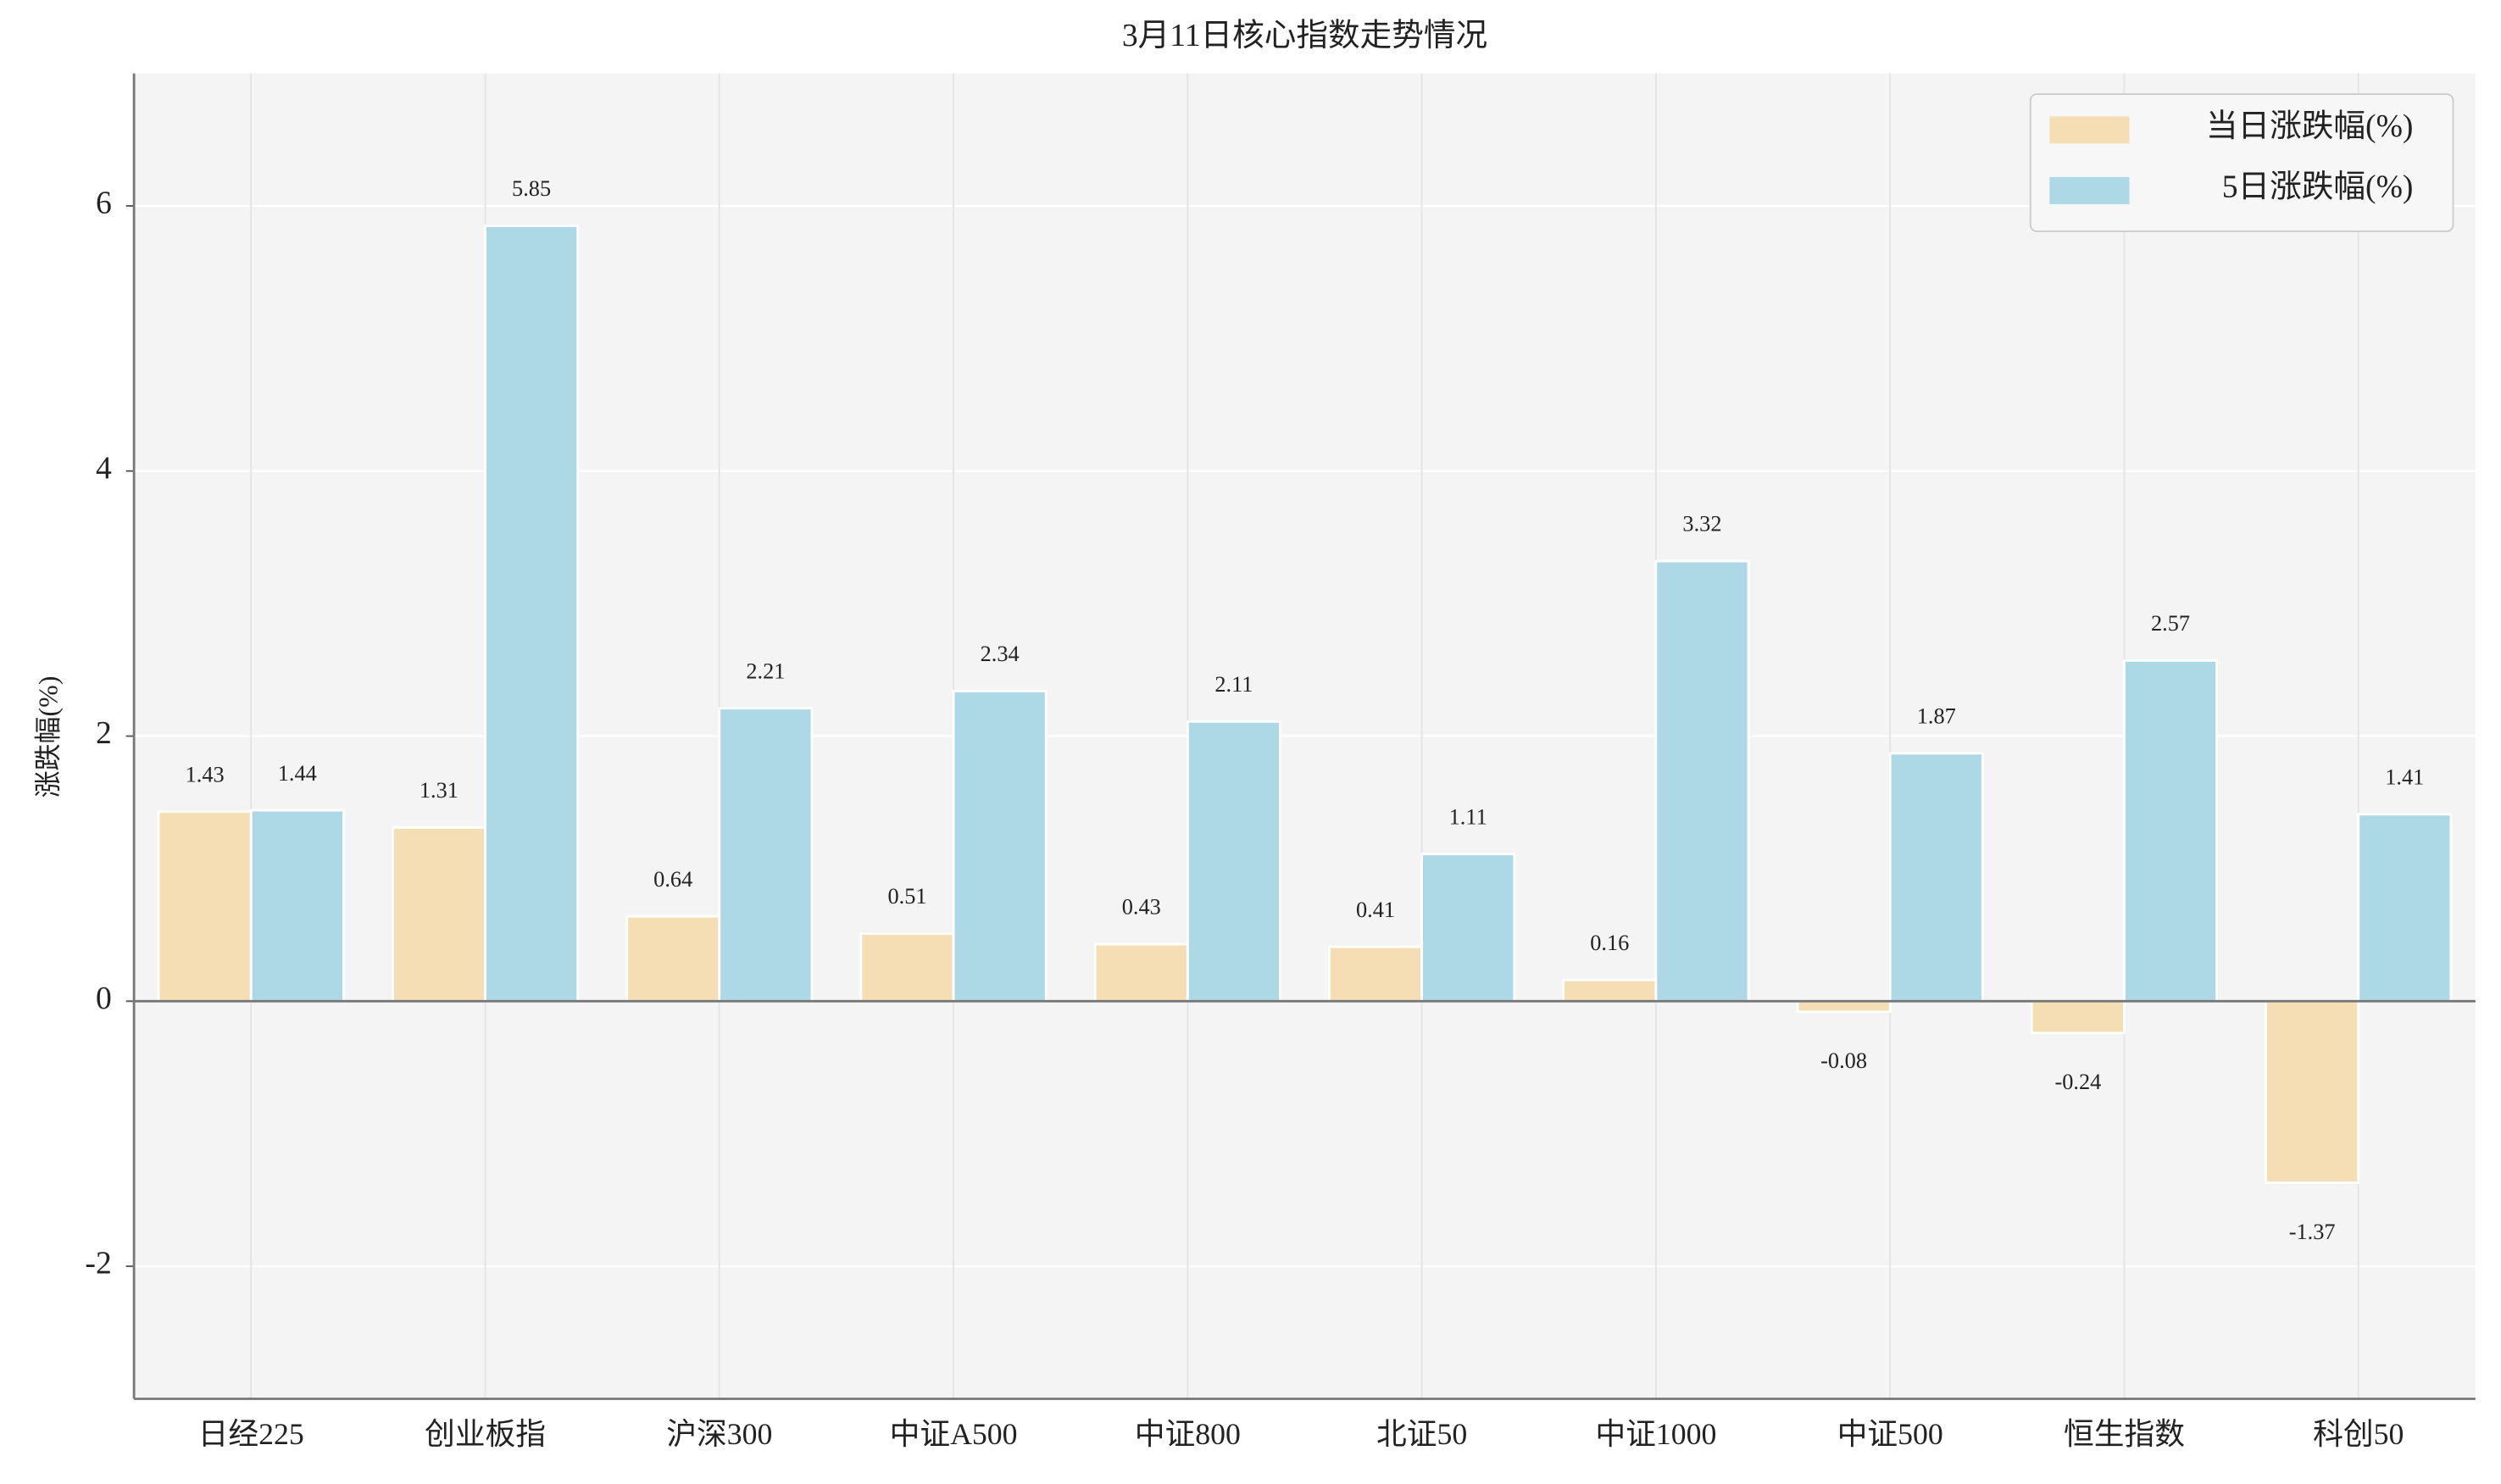 The height and width of the screenshot is (1484, 2501). What do you see at coordinates (104, 204) in the screenshot?
I see `y-tick-label: 6` at bounding box center [104, 204].